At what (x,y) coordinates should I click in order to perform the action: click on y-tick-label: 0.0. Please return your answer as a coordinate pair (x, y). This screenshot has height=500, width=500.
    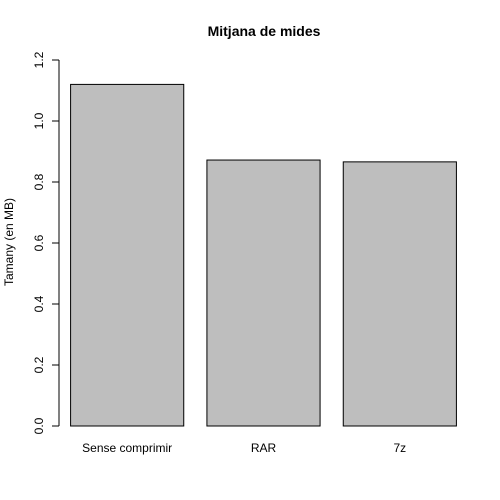
    Looking at the image, I should click on (39, 425).